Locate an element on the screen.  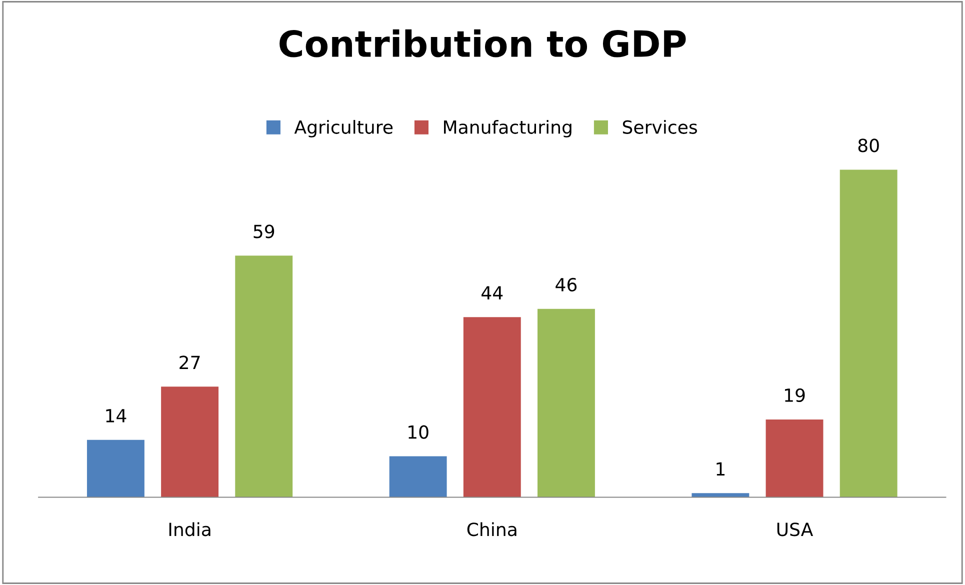
data-label: 59 is located at coordinates (264, 231).